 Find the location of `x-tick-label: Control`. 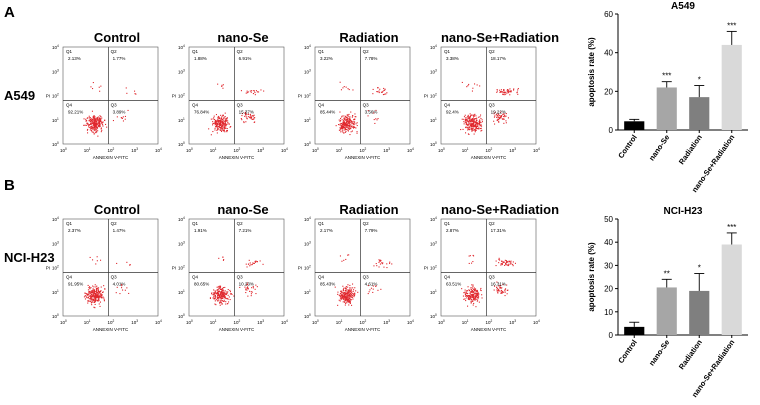

x-tick-label: Control is located at coordinates (627, 146).